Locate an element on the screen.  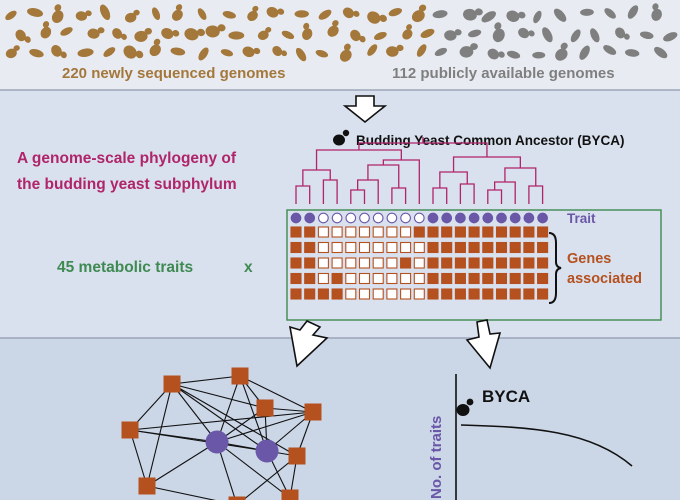
byca-plot-label: BYCA is located at coordinates (506, 396).